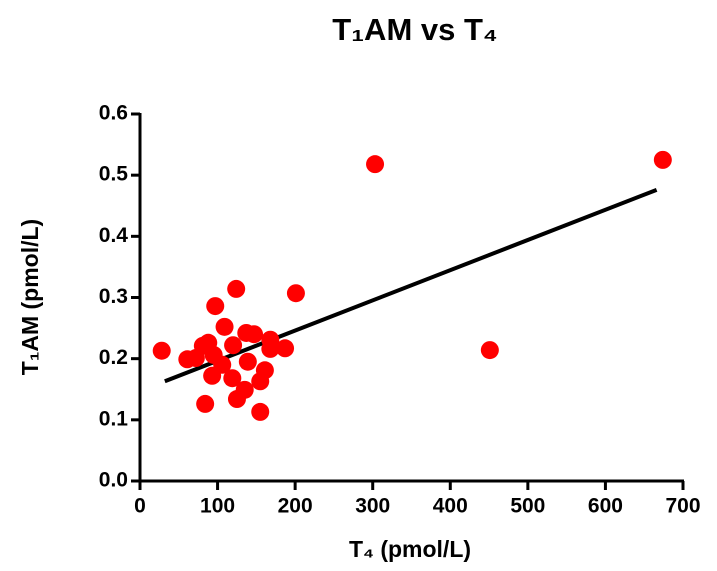  Describe the element at coordinates (140, 506) in the screenshot. I see `x-tick-label: 0` at that location.